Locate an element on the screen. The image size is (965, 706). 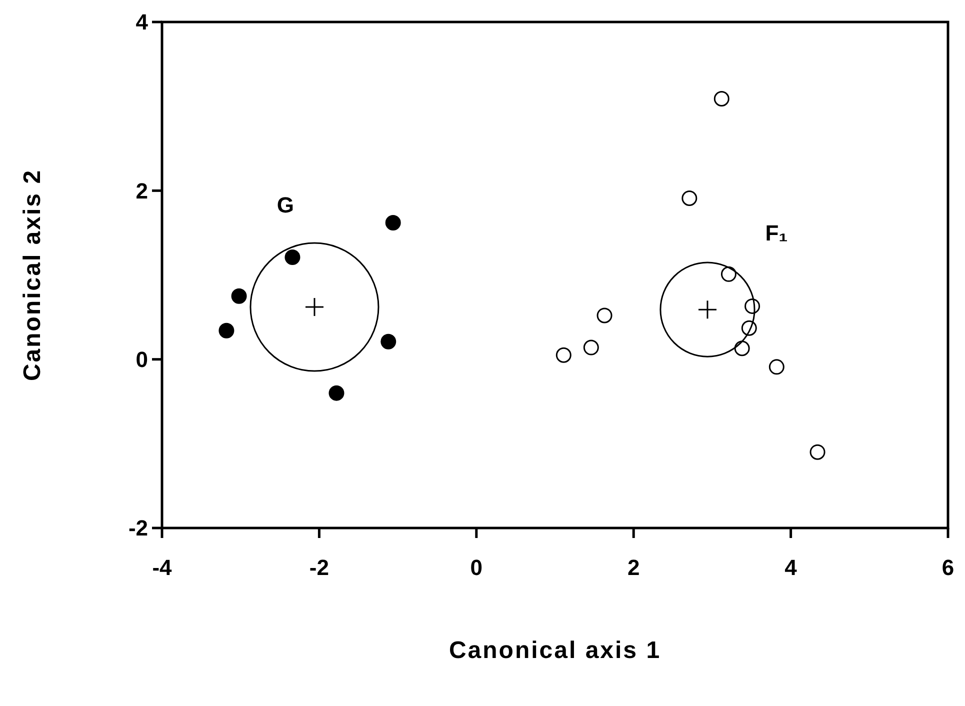
annotation: G is located at coordinates (285, 205).